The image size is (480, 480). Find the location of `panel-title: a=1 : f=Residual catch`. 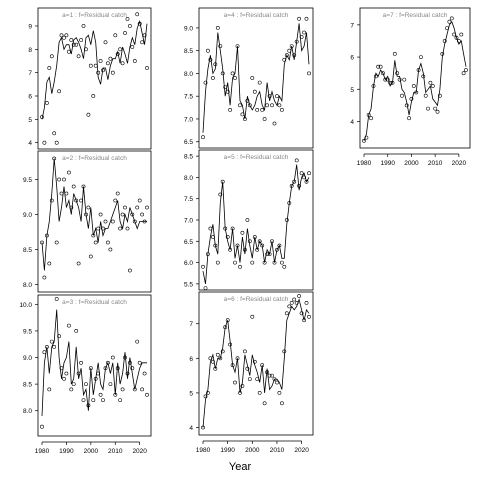

panel-title: a=1 : f=Residual catch is located at coordinates (94, 15).